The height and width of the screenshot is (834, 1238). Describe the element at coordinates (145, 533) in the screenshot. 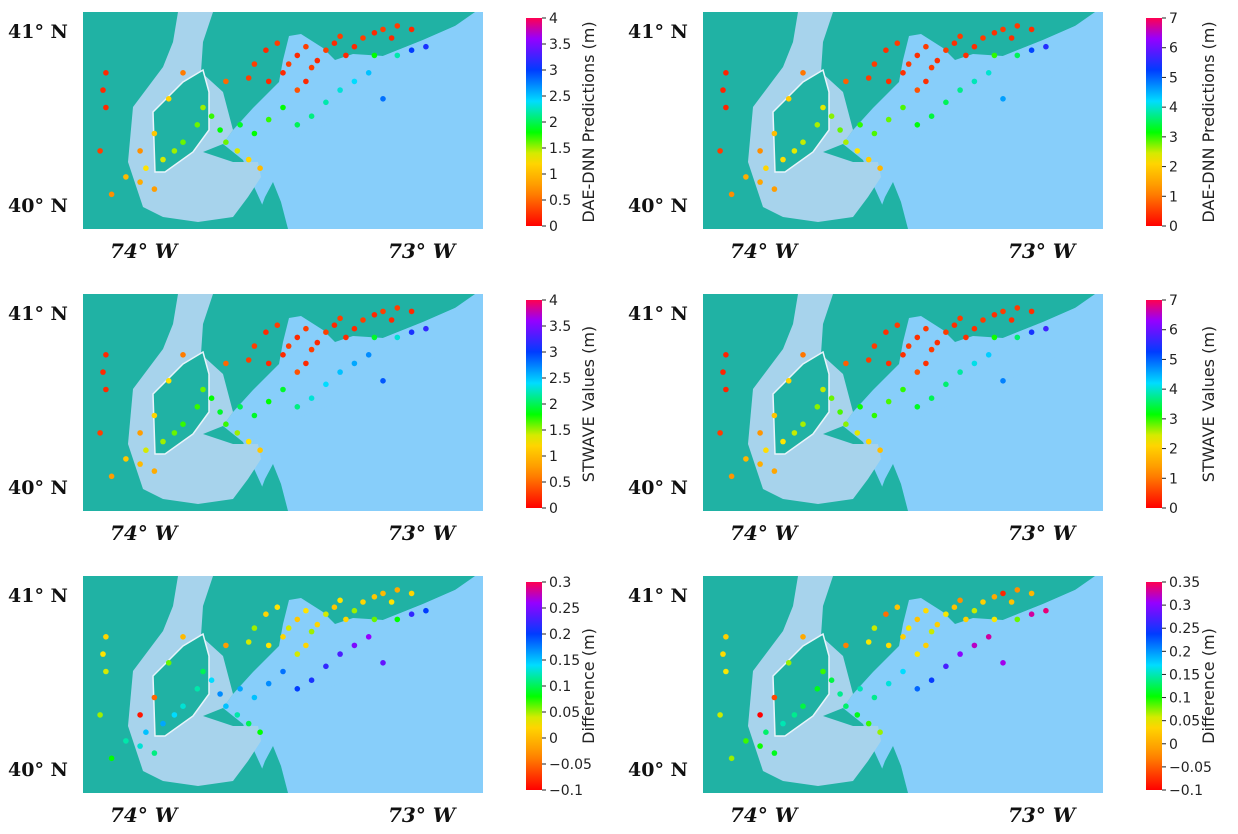

I see `longitude-label: 74° W` at that location.